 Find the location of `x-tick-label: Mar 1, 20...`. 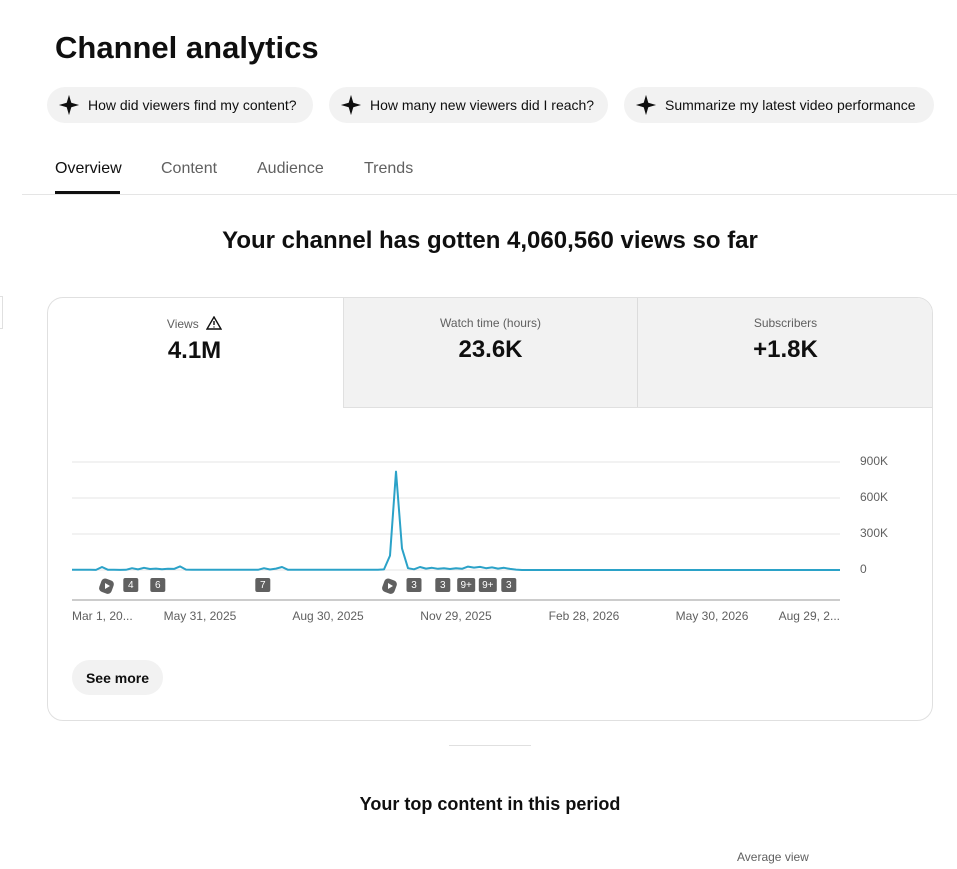

x-tick-label: Mar 1, 20... is located at coordinates (102, 616).